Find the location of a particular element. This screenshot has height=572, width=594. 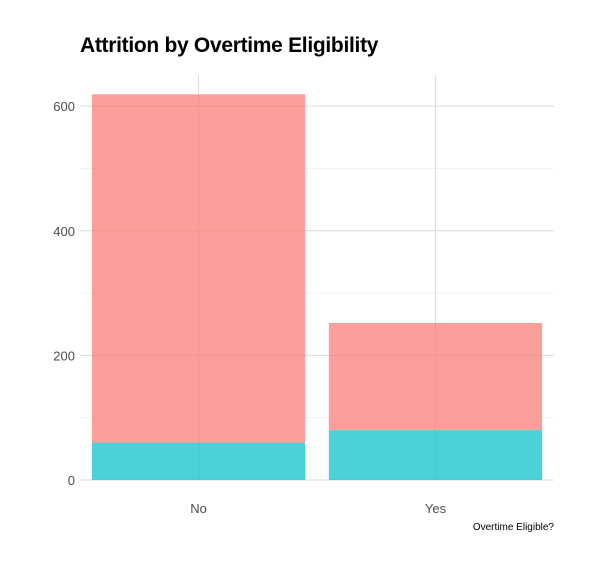

y-tick-label: 400 is located at coordinates (64, 231).